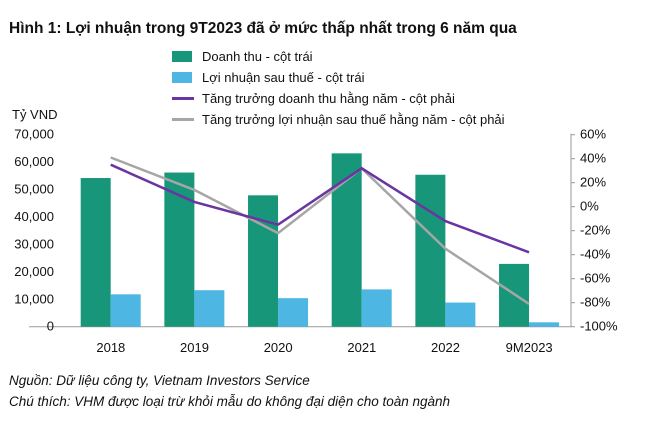 This screenshot has height=428, width=652. Describe the element at coordinates (593, 134) in the screenshot. I see `y-right-tick-label: 60%` at that location.